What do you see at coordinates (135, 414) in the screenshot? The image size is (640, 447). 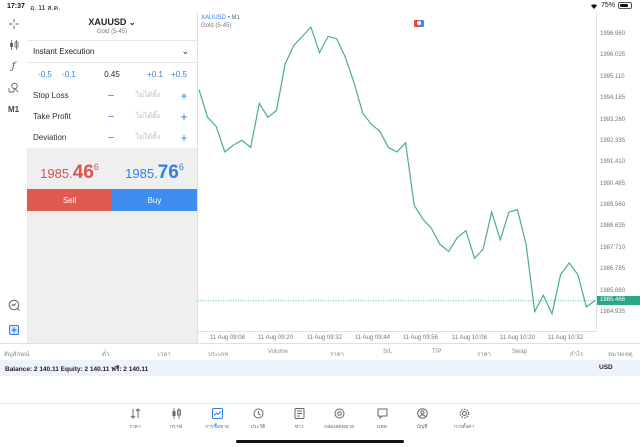 I see `quotes-icon` at bounding box center [135, 414].